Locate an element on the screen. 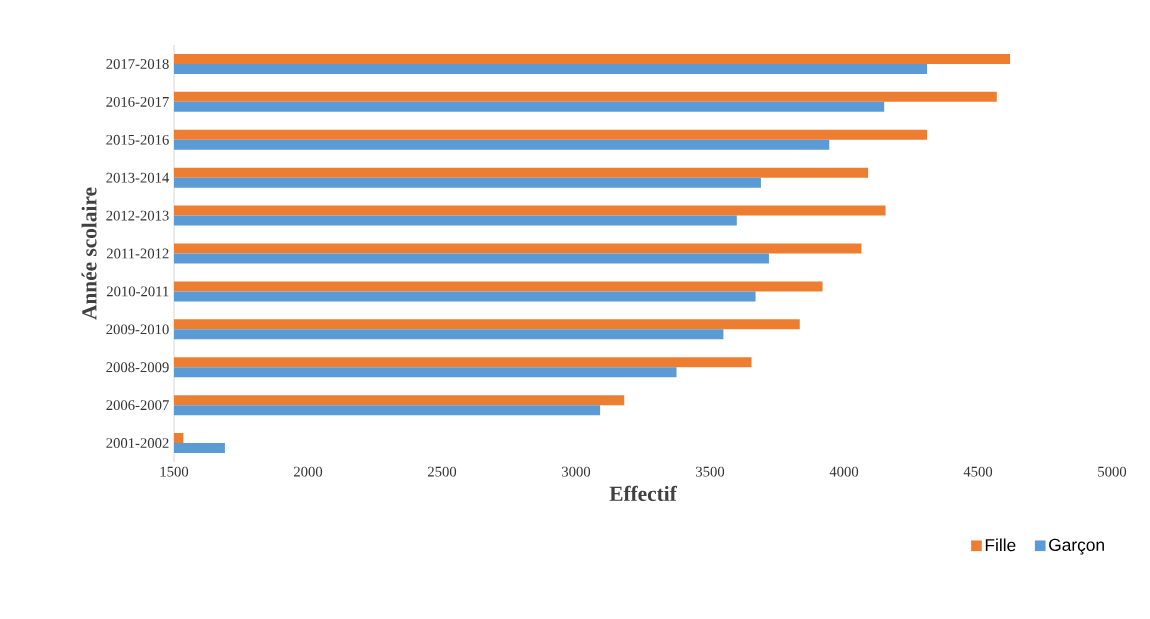  legend-label: Fille is located at coordinates (1000, 545).